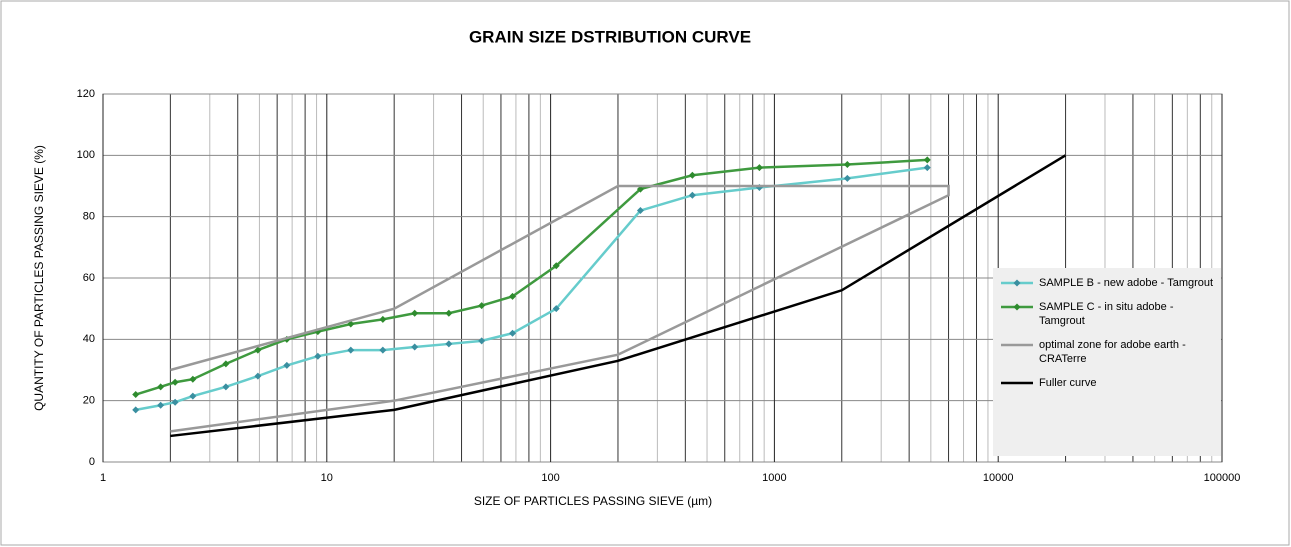  What do you see at coordinates (327, 478) in the screenshot?
I see `x-tick-label: 10` at bounding box center [327, 478].